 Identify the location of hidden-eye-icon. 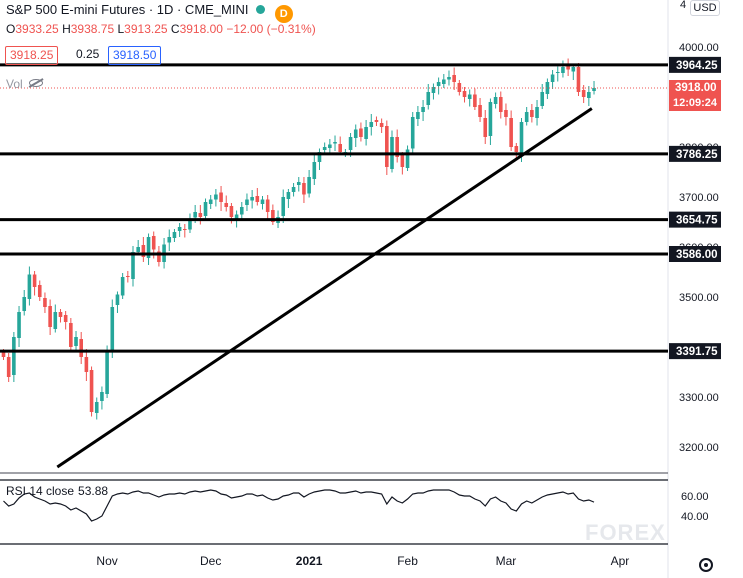
(35, 83).